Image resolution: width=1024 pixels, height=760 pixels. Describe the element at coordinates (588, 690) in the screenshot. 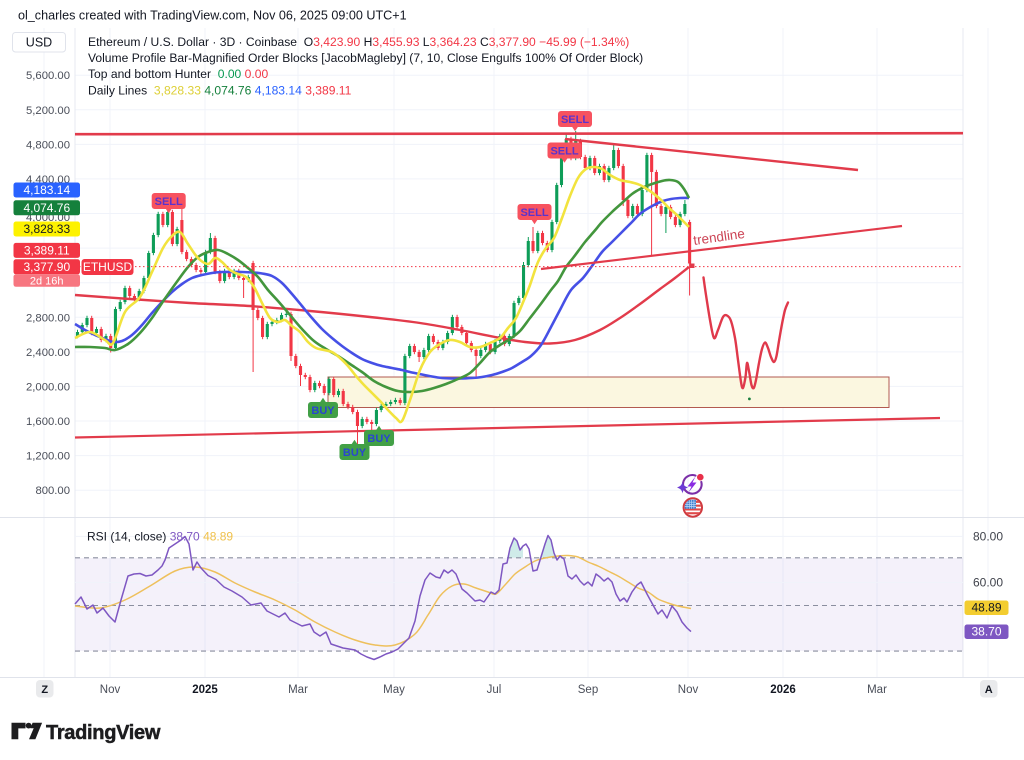

I see `svg-text: Sep` at that location.